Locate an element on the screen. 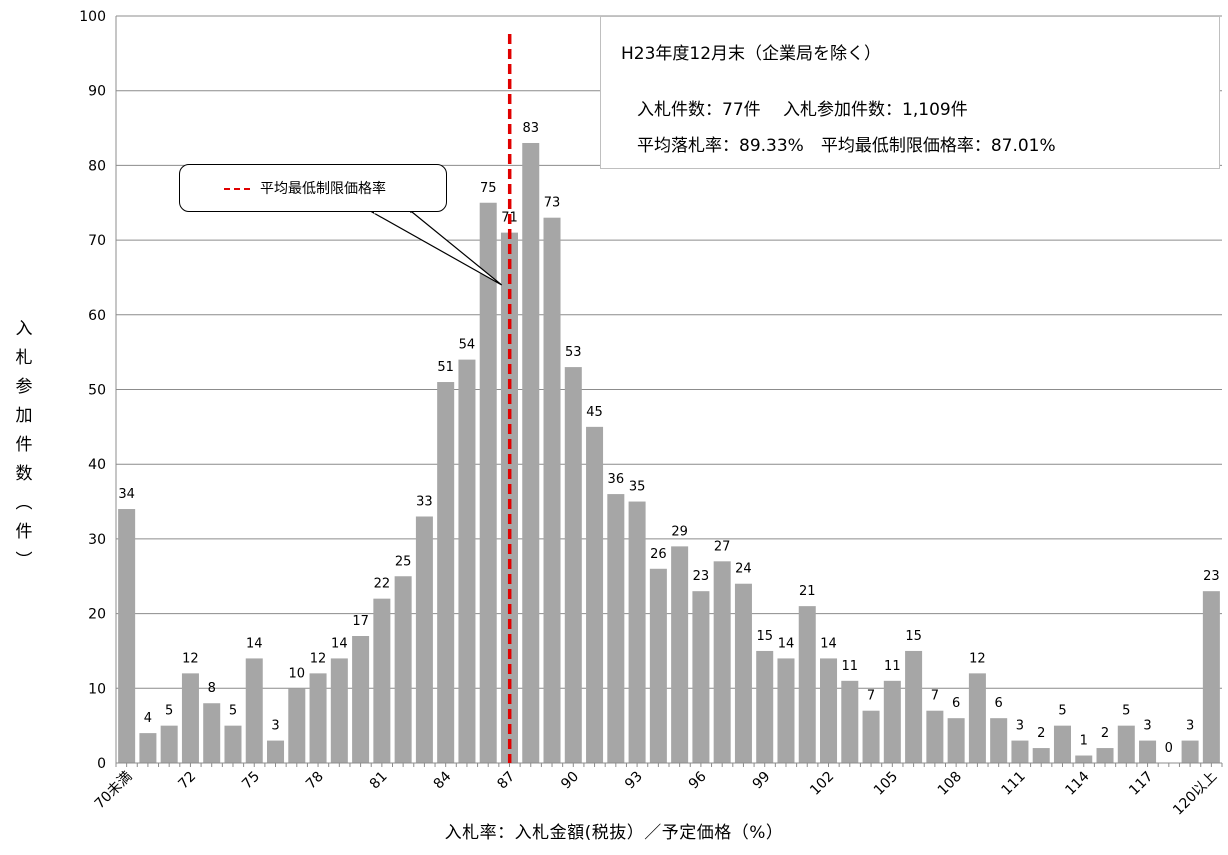 The image size is (1228, 855). value-label: 83 is located at coordinates (530, 128).